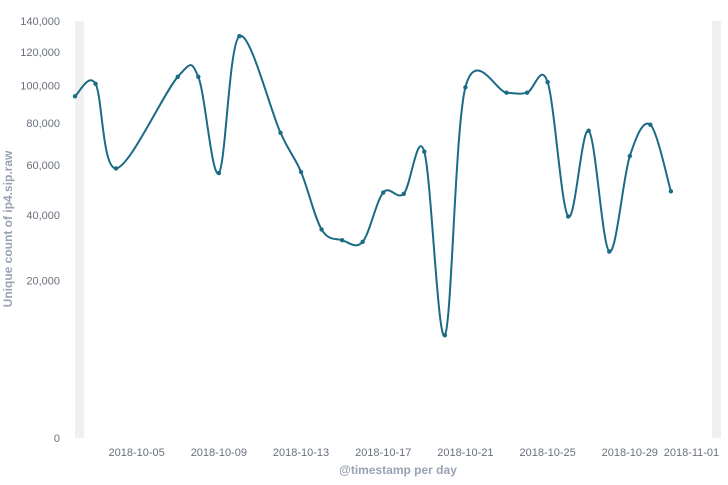 This screenshot has width=728, height=485. I want to click on x-tick-label: 2018-11-01, so click(691, 453).